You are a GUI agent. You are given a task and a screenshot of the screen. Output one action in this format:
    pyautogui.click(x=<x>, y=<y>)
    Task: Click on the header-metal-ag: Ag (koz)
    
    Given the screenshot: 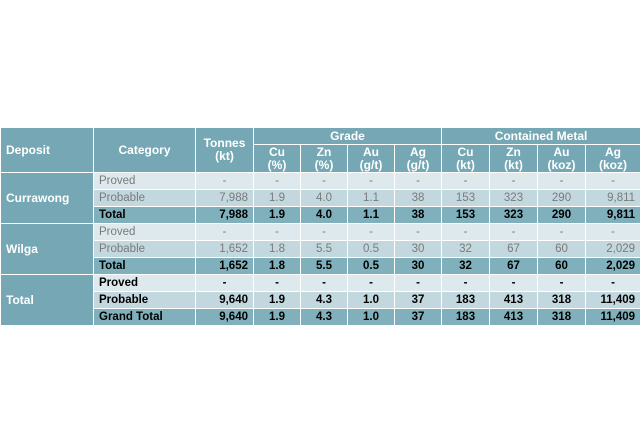 What is the action you would take?
    pyautogui.click(x=612, y=158)
    